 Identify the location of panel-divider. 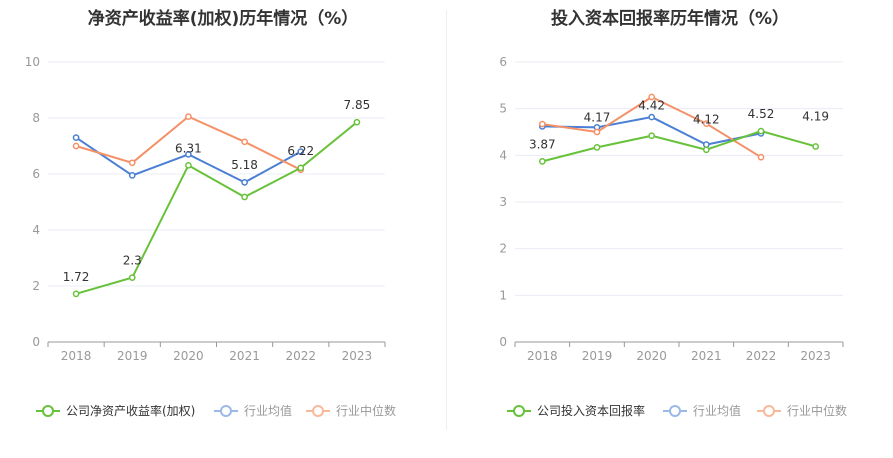
(446, 220).